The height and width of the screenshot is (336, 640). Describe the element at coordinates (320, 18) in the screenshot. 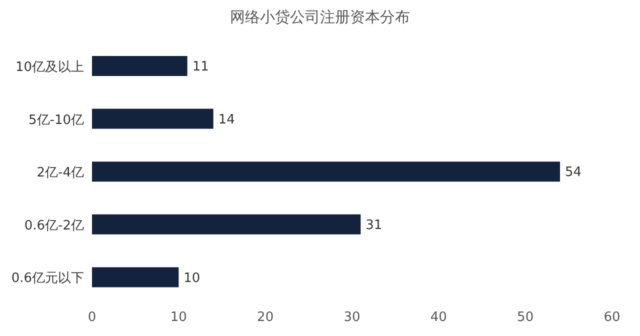

I see `chart-title: 网络小贷公司注册资本分布` at that location.